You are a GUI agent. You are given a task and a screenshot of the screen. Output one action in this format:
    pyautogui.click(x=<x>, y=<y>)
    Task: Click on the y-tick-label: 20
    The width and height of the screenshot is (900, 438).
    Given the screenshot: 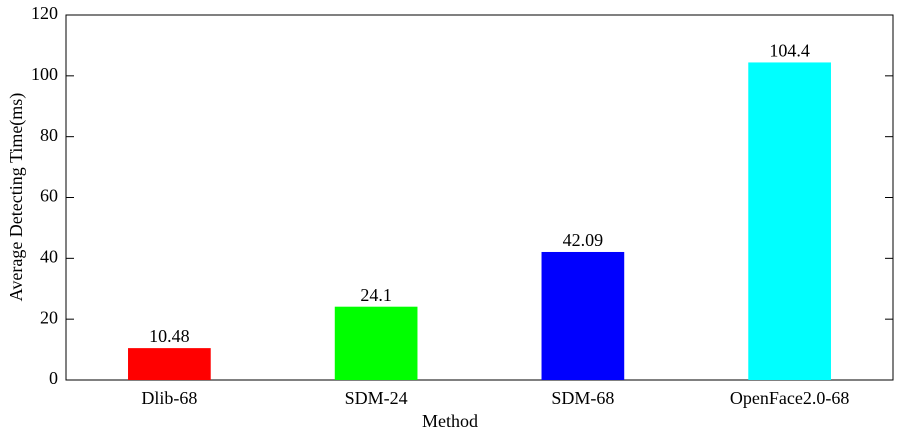 What is the action you would take?
    pyautogui.click(x=49, y=317)
    